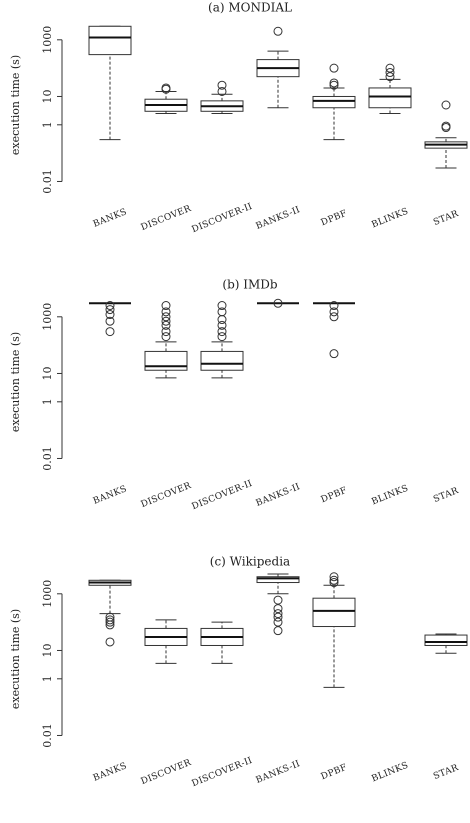 The height and width of the screenshot is (823, 470). What do you see at coordinates (250, 8) in the screenshot?
I see `chart-title: (a) MONDIAL` at bounding box center [250, 8].